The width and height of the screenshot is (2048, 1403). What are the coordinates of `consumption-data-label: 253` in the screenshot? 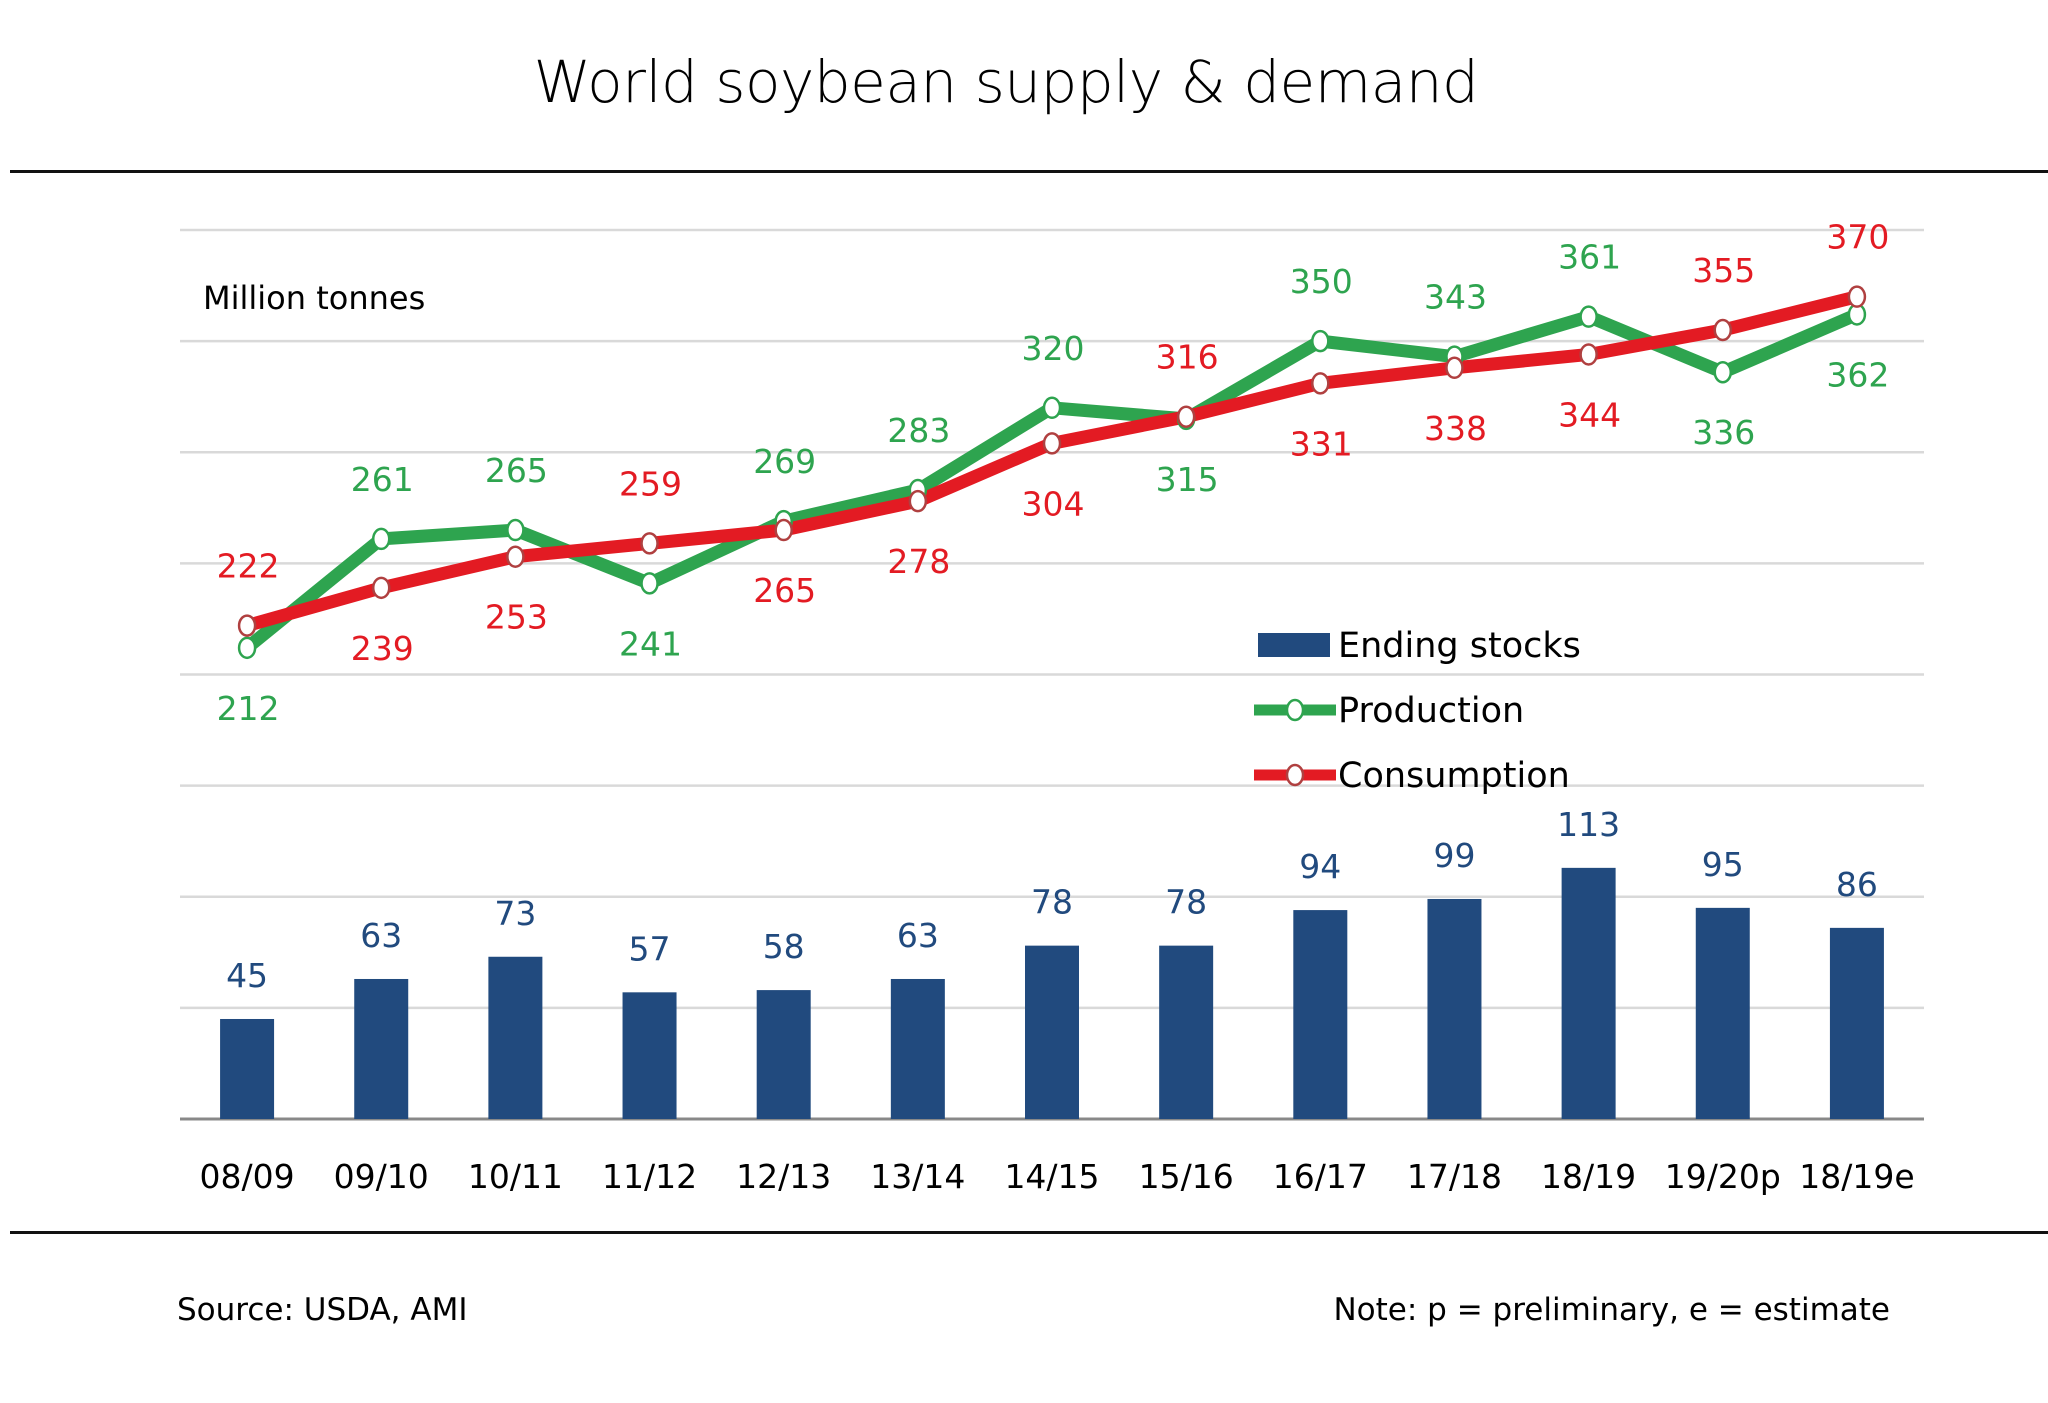 It's located at (516, 617).